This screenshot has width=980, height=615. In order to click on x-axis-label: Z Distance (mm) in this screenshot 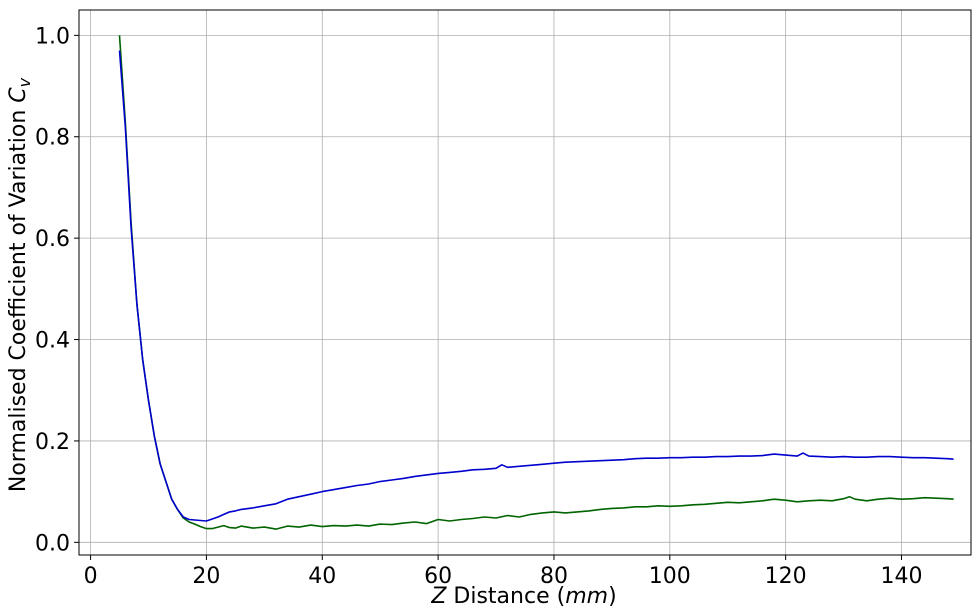, I will do `click(523, 596)`.